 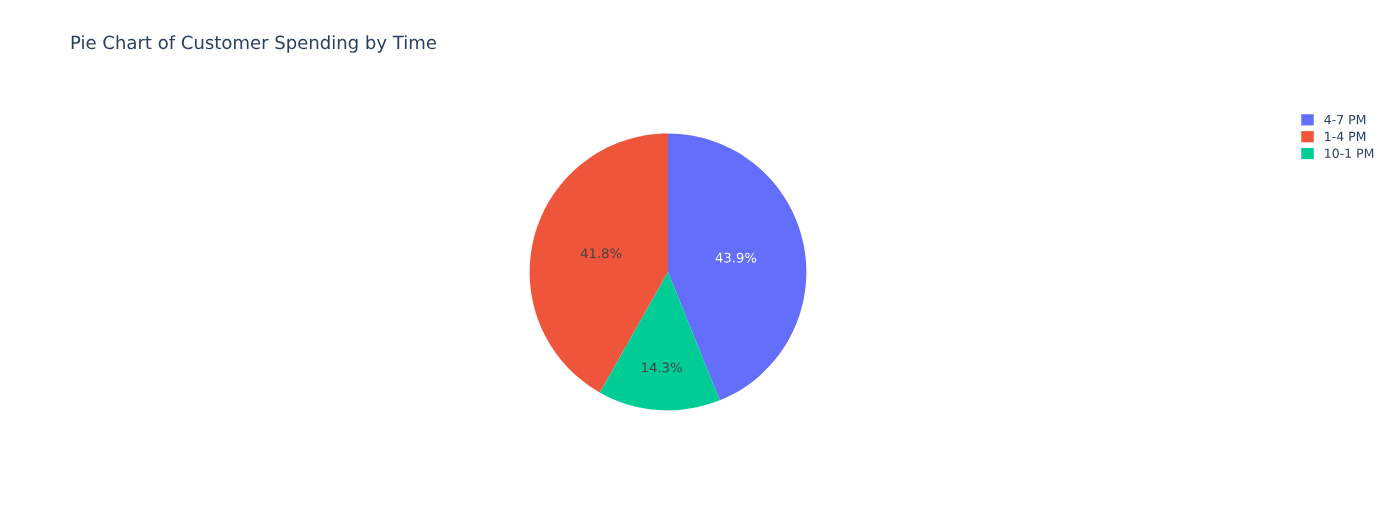 I want to click on legend-label: 10-1 PM, so click(x=1349, y=153).